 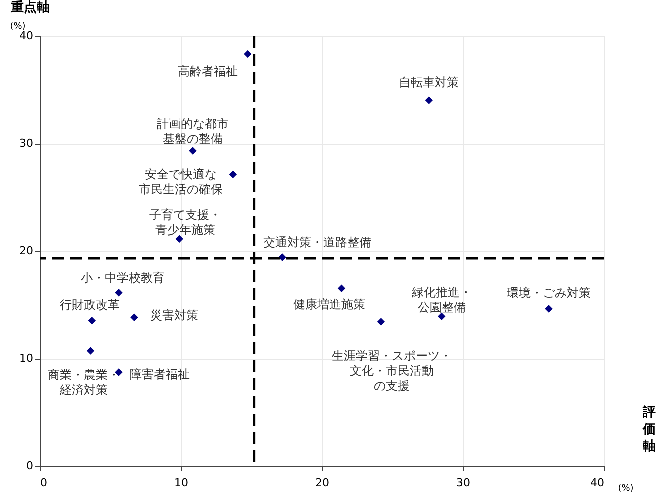 What do you see at coordinates (27, 251) in the screenshot?
I see `y-tick-label: 20` at bounding box center [27, 251].